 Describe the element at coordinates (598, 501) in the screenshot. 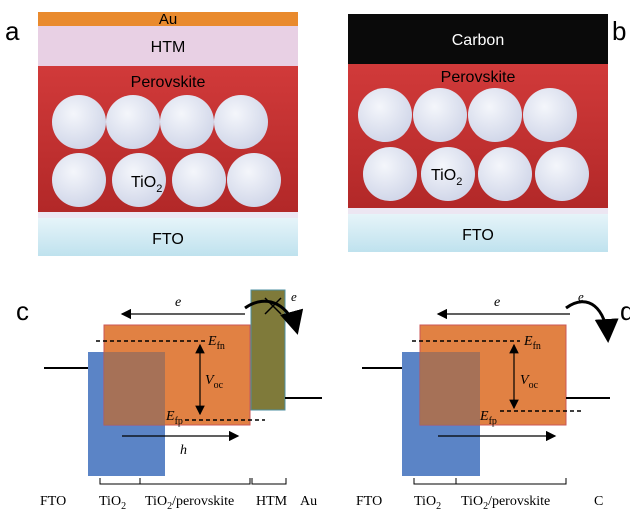

I see `c-label: C` at that location.